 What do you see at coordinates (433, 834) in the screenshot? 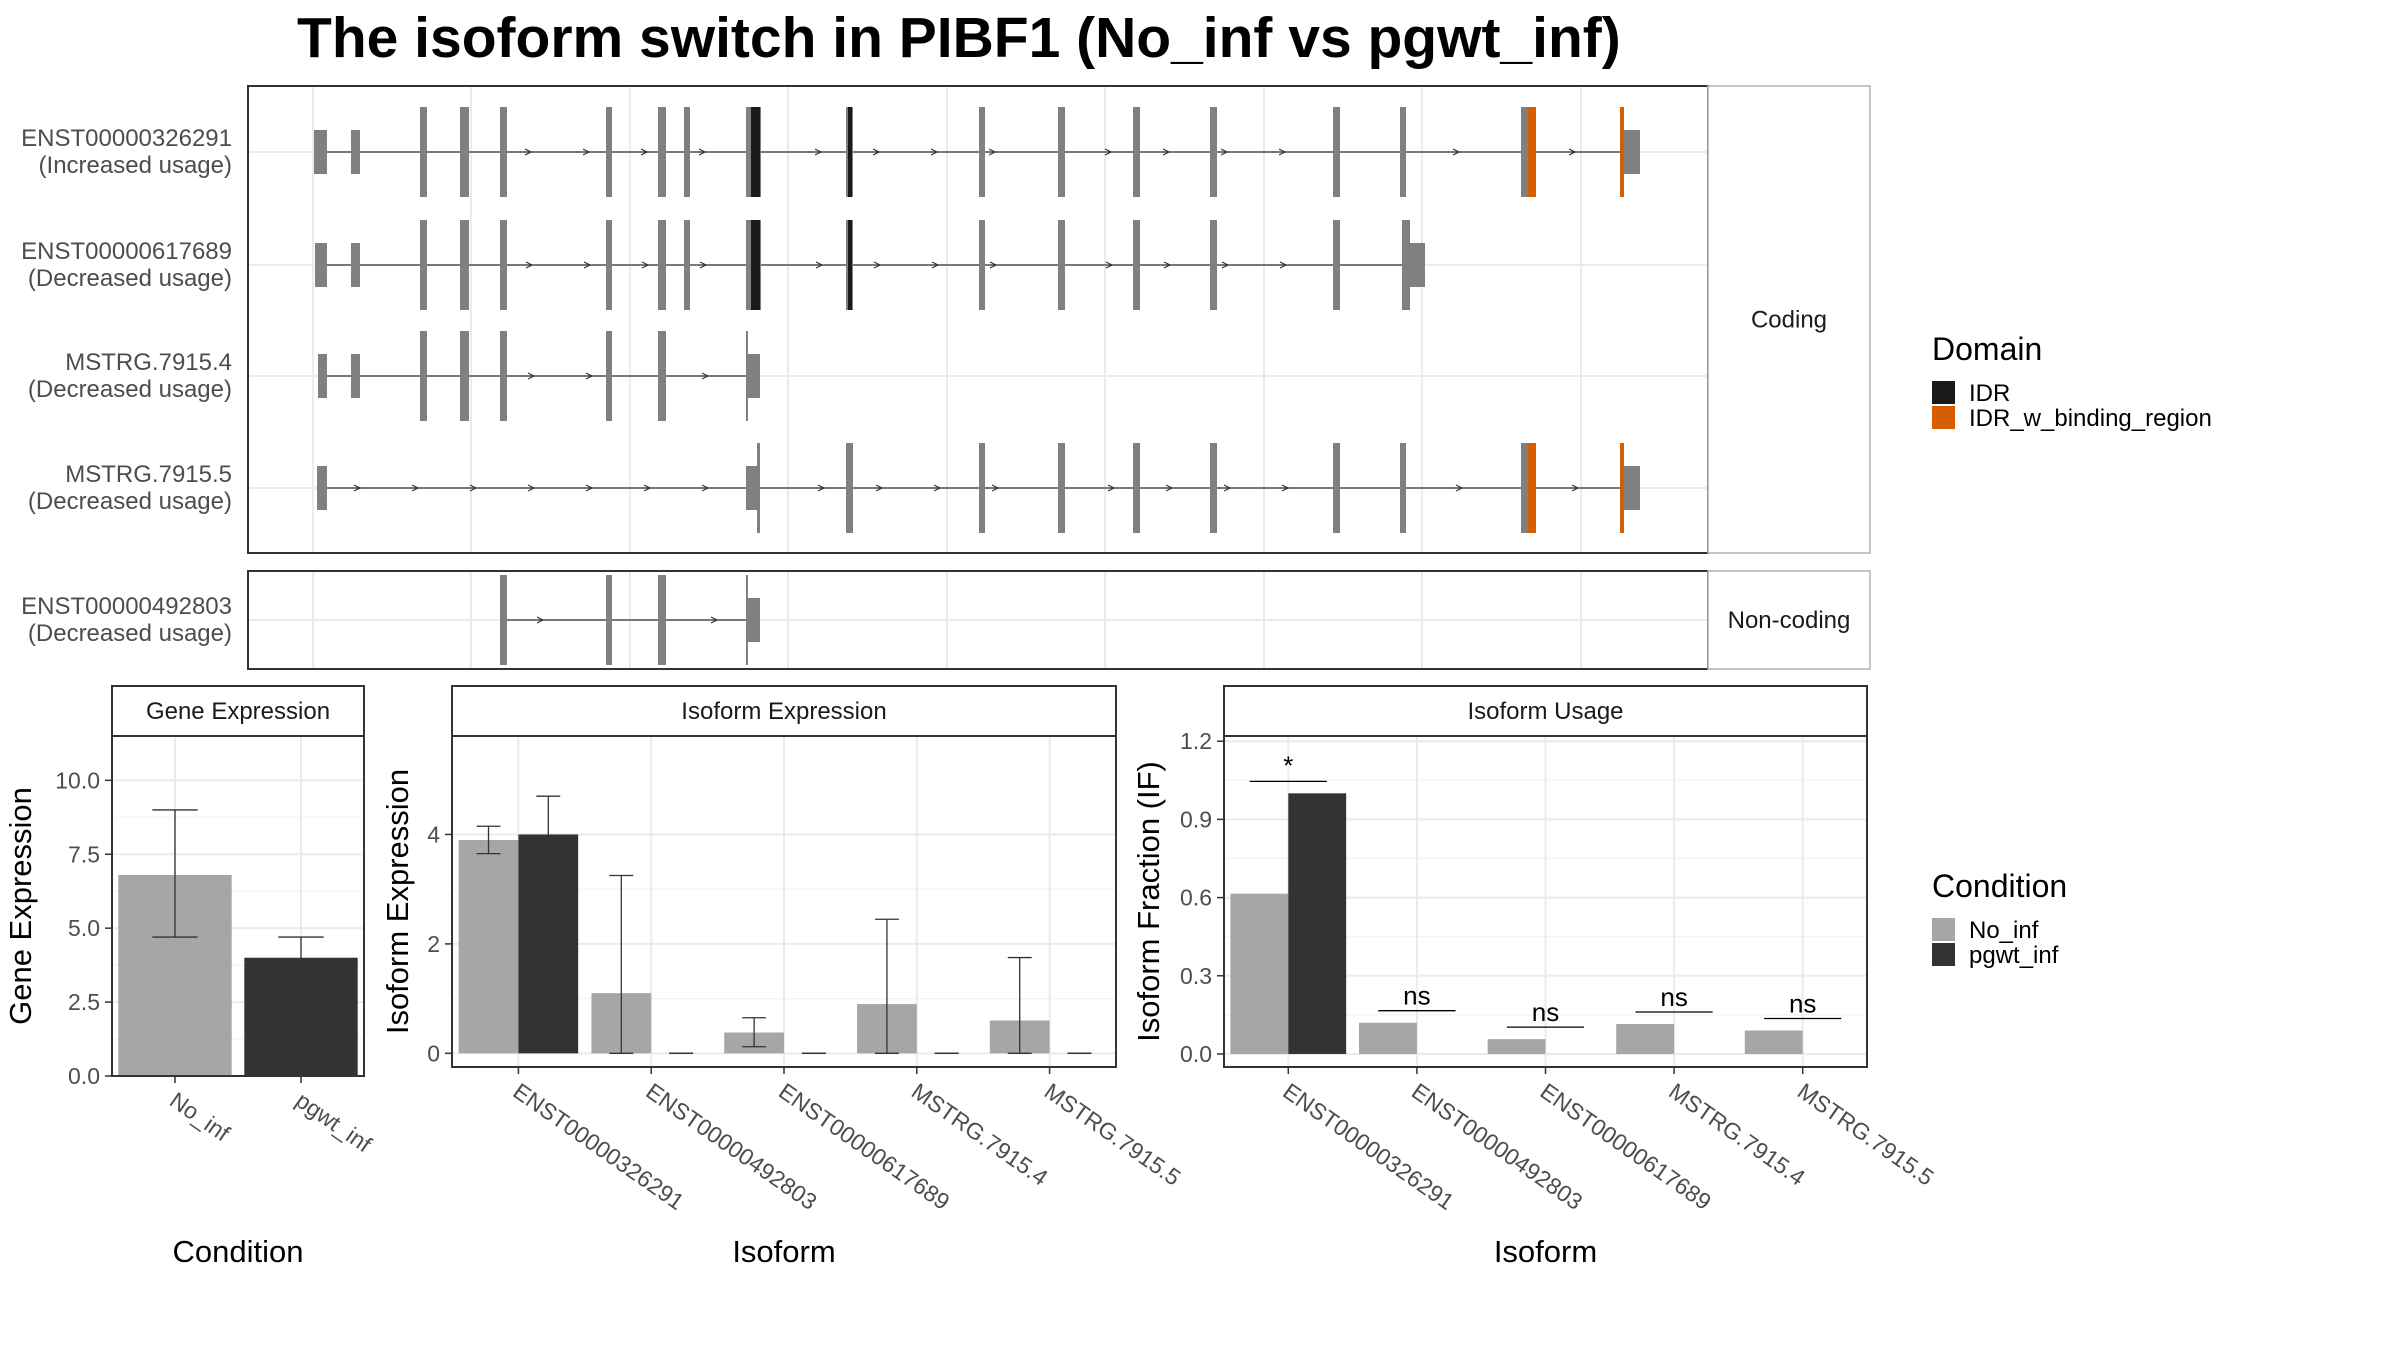
I see `y-tick-label: 4` at bounding box center [433, 834].